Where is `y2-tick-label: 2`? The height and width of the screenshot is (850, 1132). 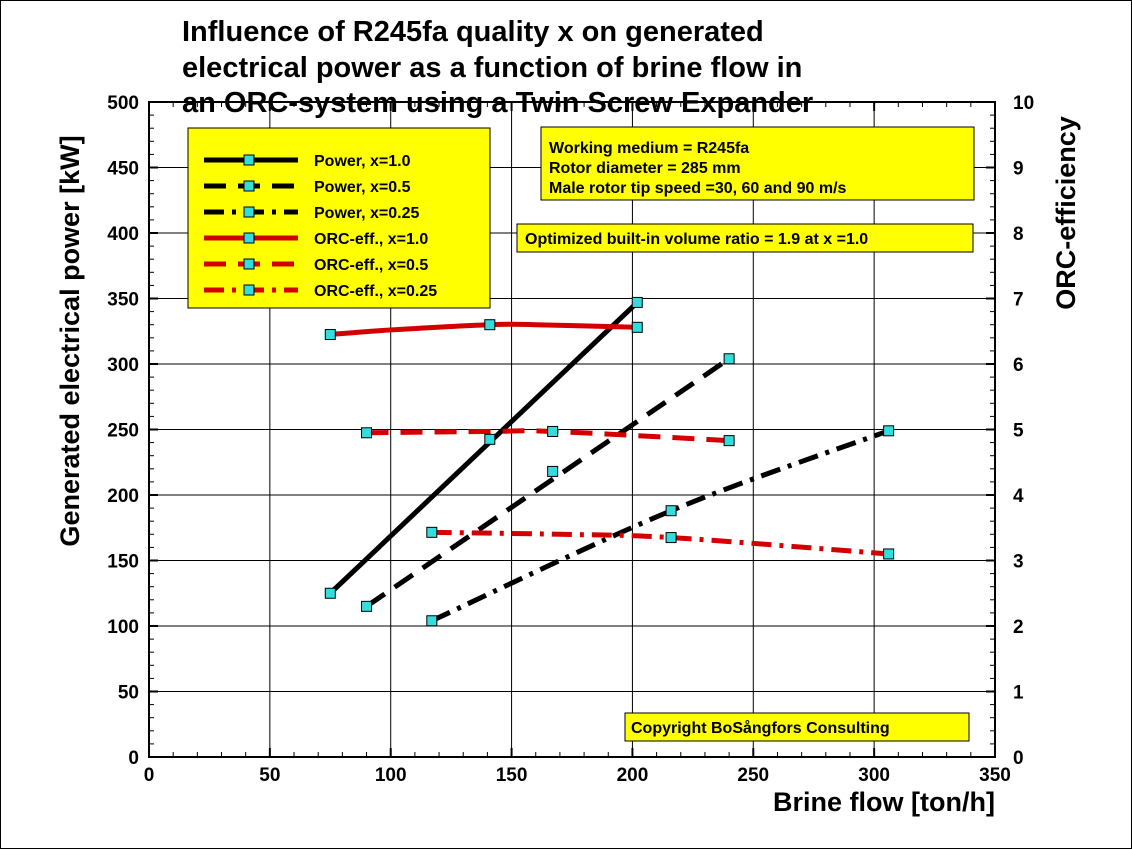 y2-tick-label: 2 is located at coordinates (1018, 627).